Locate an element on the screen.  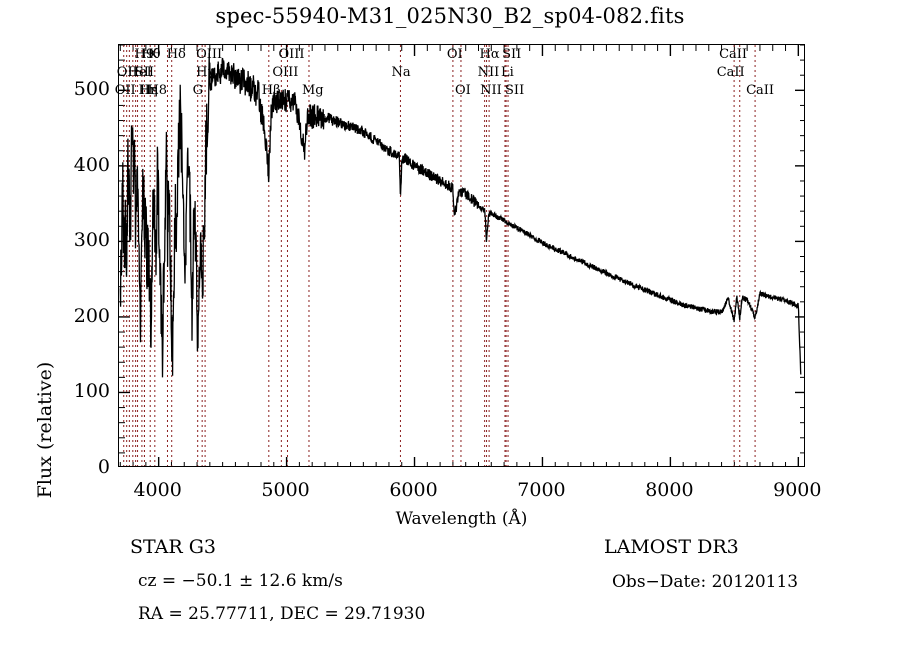
line-label-H8-3889: H8 is located at coordinates (157, 90).